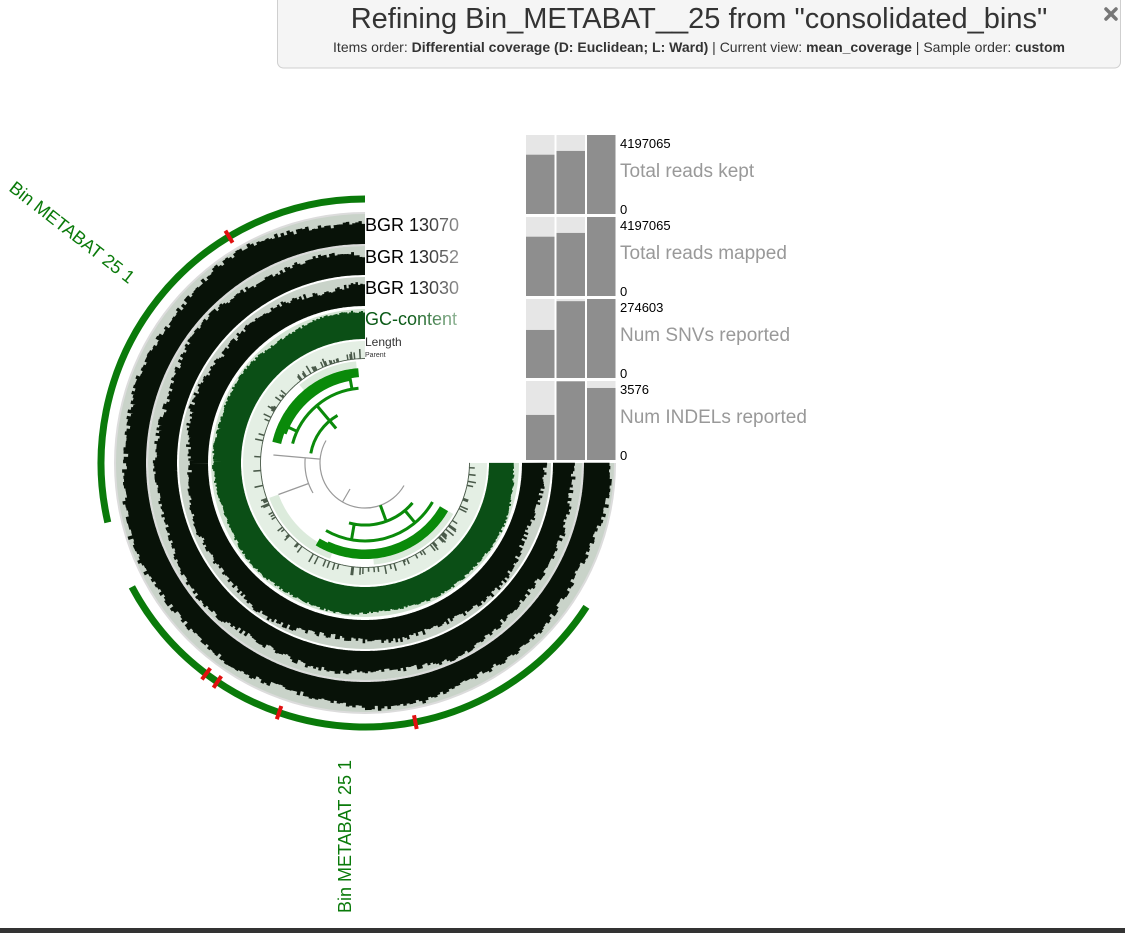 The image size is (1125, 933). What do you see at coordinates (705, 335) in the screenshot?
I see `stat-label: Num SNVs reported` at bounding box center [705, 335].